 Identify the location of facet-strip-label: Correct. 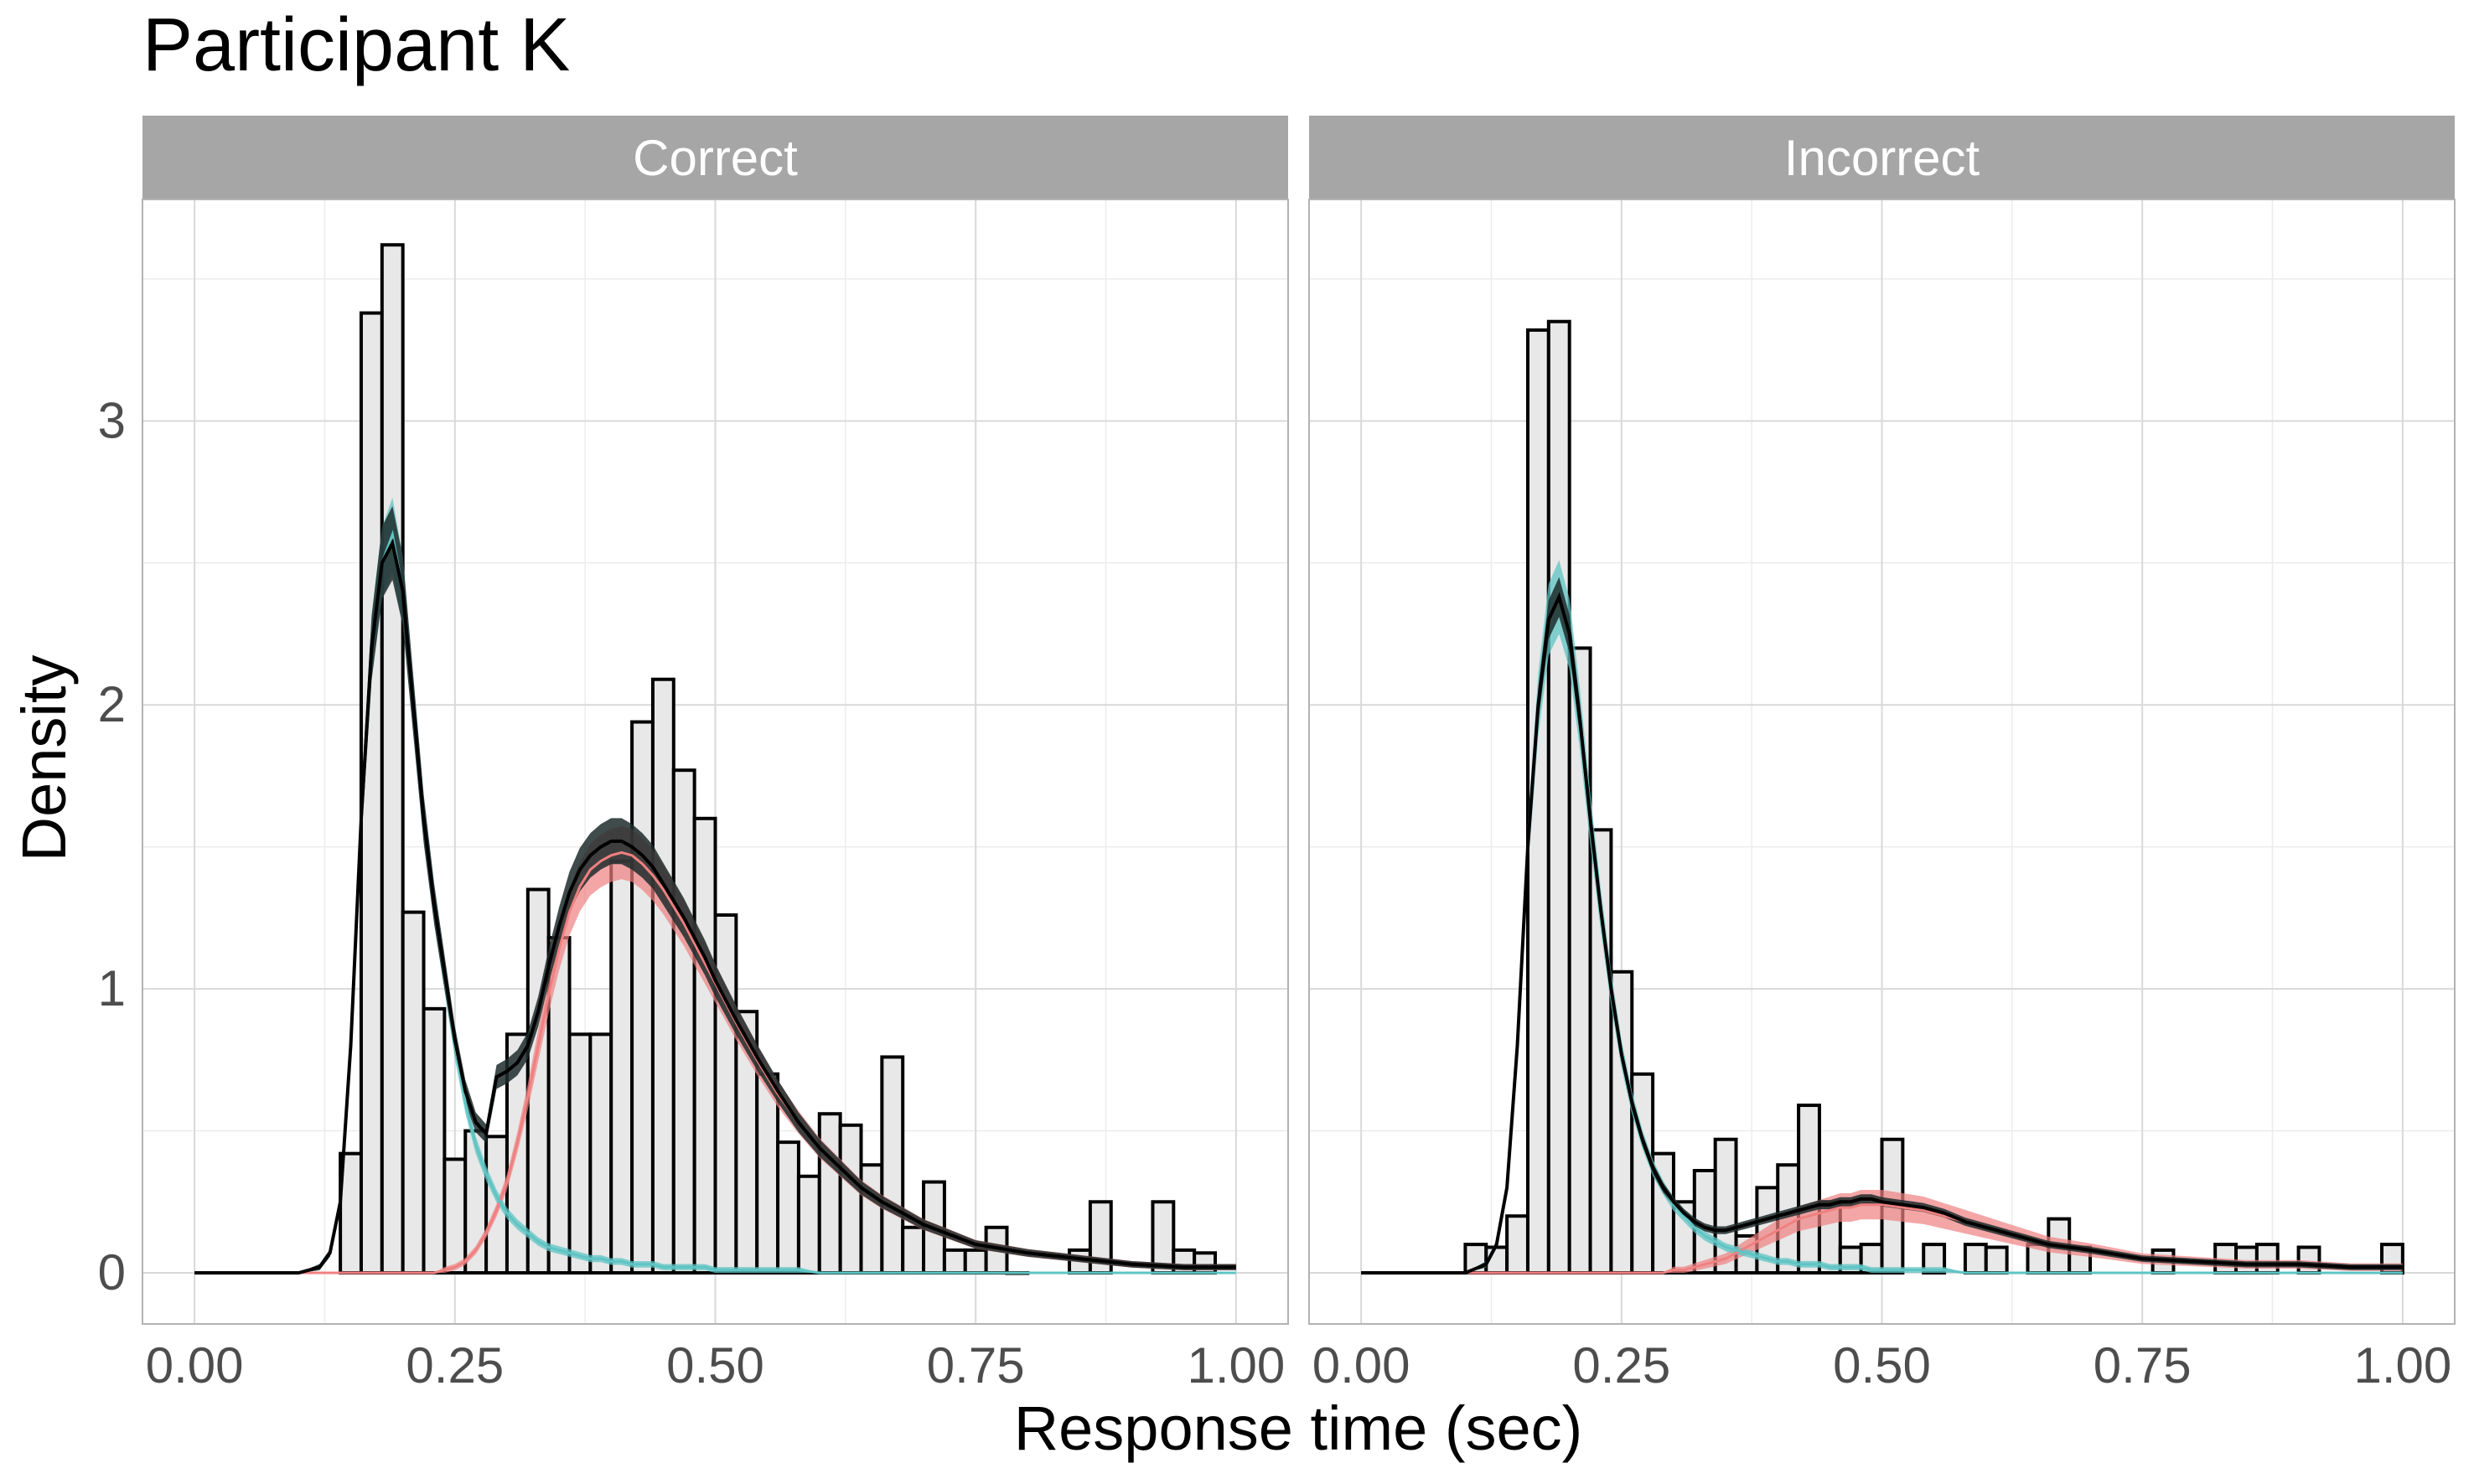
(715, 158).